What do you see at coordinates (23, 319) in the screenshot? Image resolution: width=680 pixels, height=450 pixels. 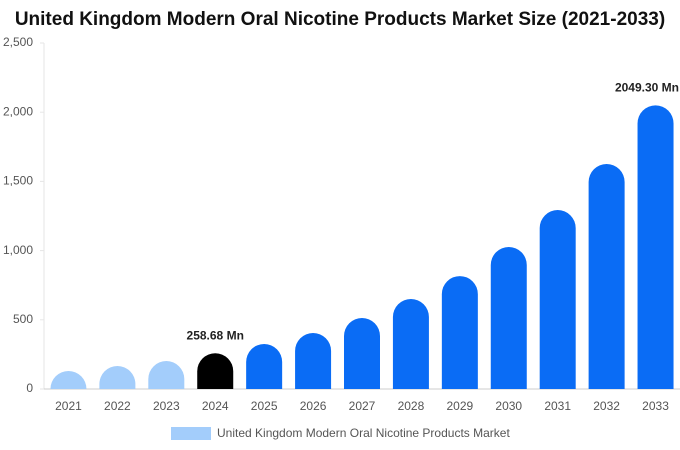 I see `y-tick-label: 500` at bounding box center [23, 319].